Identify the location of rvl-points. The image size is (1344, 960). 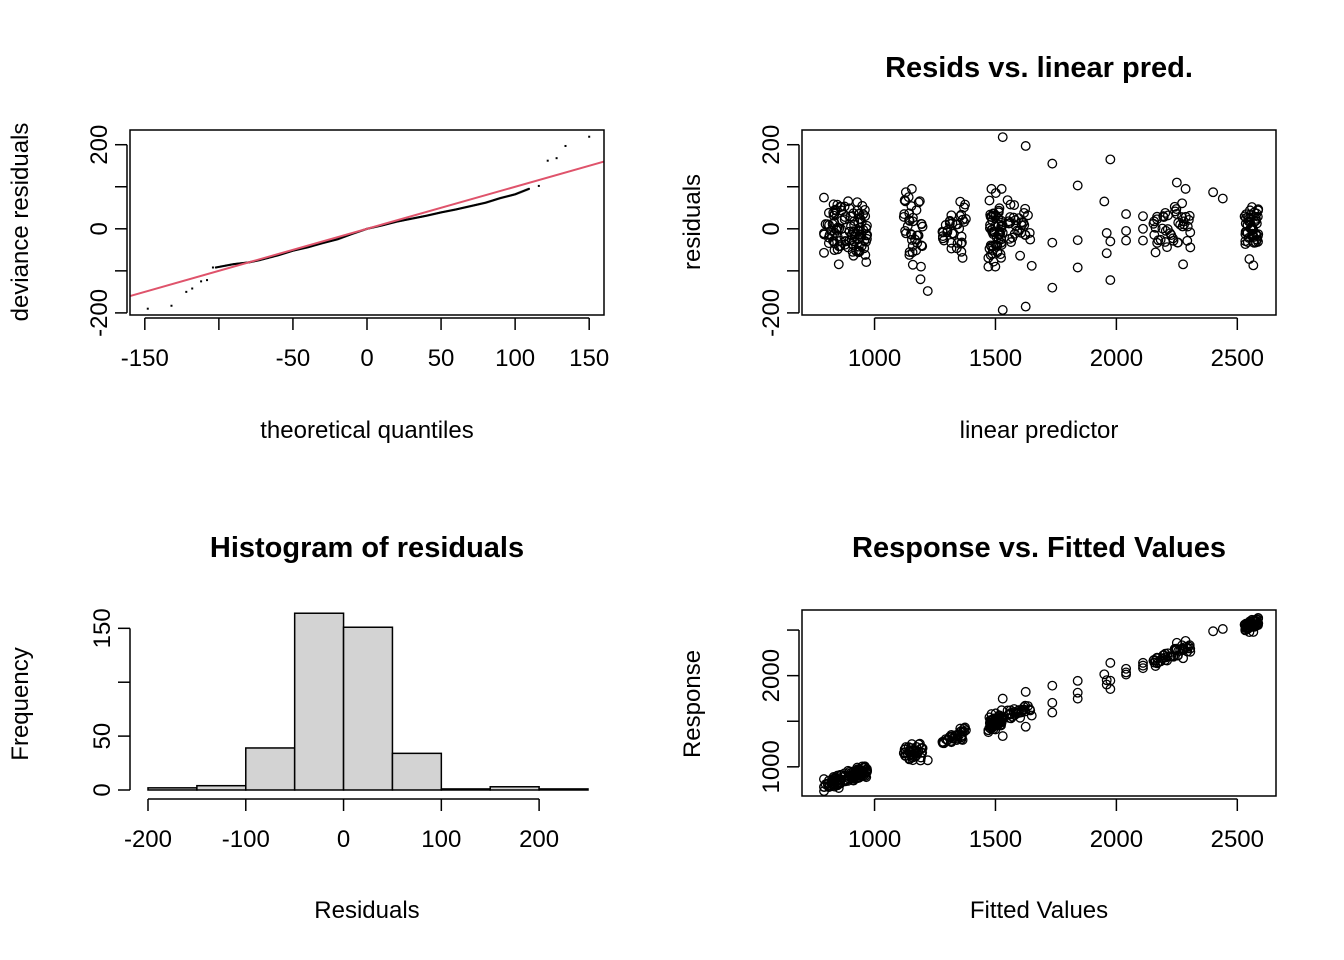
(1041, 223).